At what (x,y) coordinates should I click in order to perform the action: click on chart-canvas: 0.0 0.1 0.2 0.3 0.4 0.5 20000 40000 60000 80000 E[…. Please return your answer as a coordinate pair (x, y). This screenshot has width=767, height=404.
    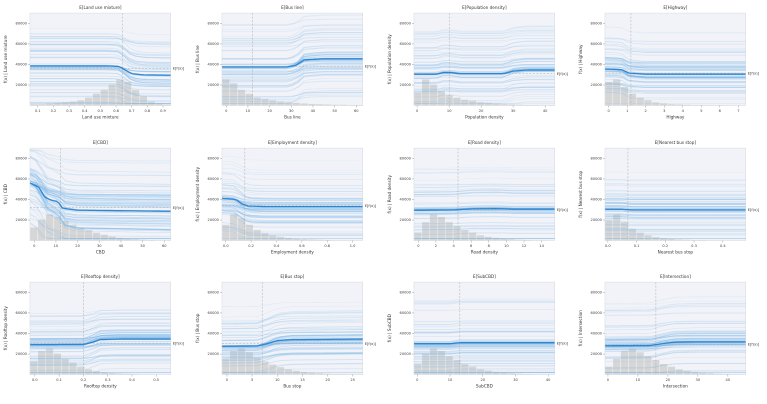
    Looking at the image, I should click on (94, 331).